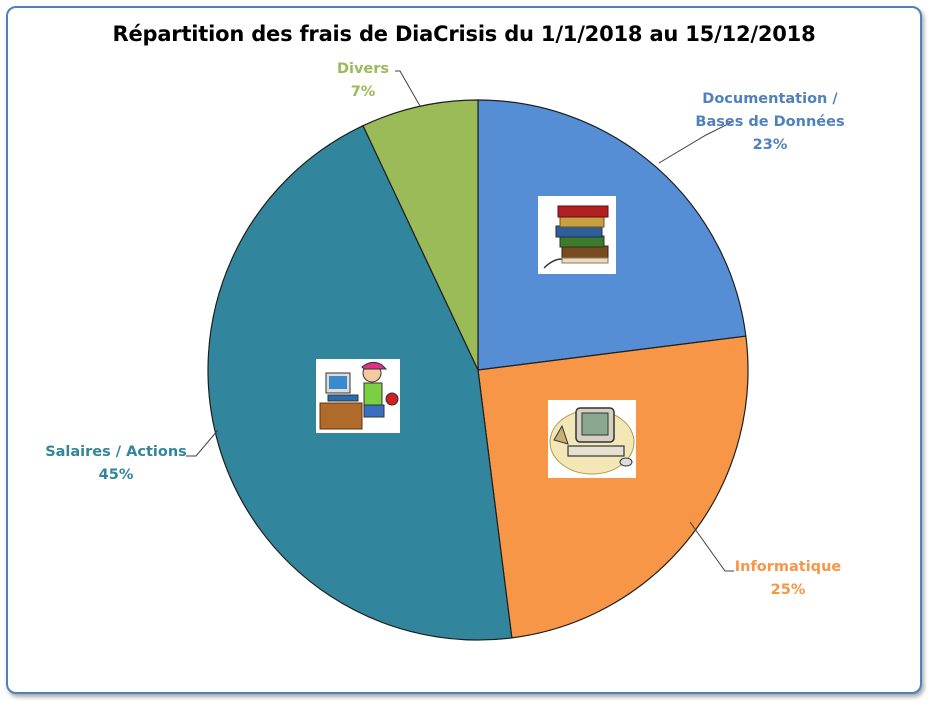  Describe the element at coordinates (695, 142) in the screenshot. I see `leader-line-documentation` at that location.